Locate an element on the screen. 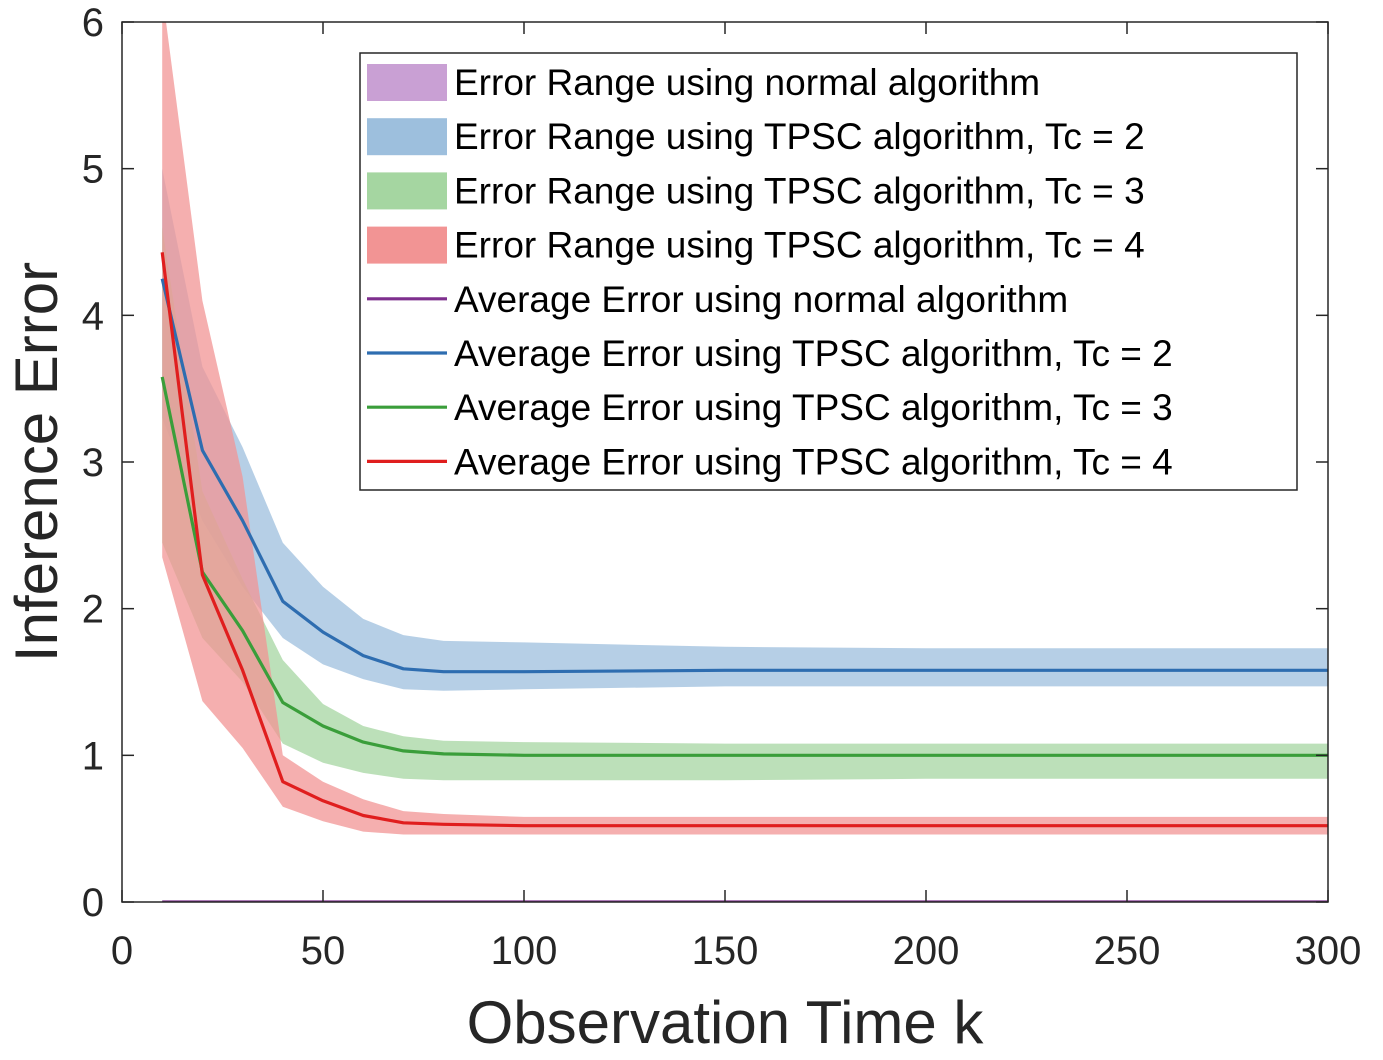 This screenshot has width=1383, height=1060. legend-entry-label: Error Range using normal algorithm is located at coordinates (747, 82).